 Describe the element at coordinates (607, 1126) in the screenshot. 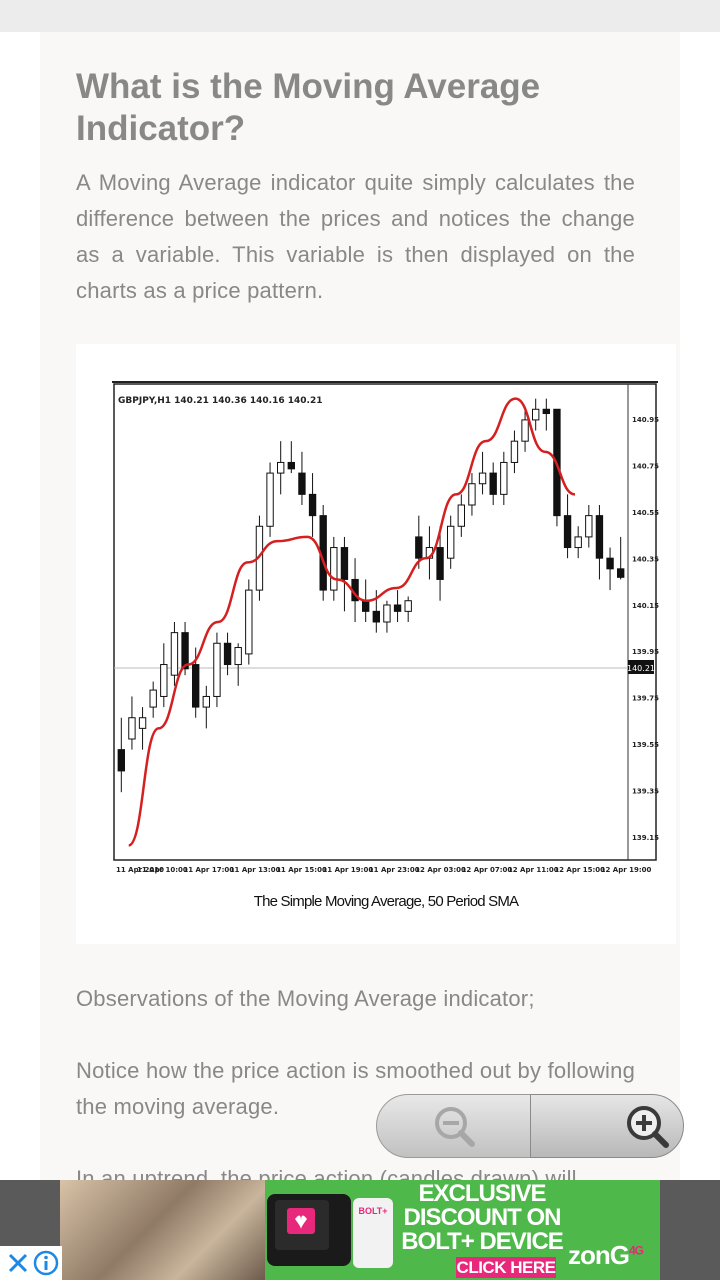

I see `zoom-in-button` at that location.